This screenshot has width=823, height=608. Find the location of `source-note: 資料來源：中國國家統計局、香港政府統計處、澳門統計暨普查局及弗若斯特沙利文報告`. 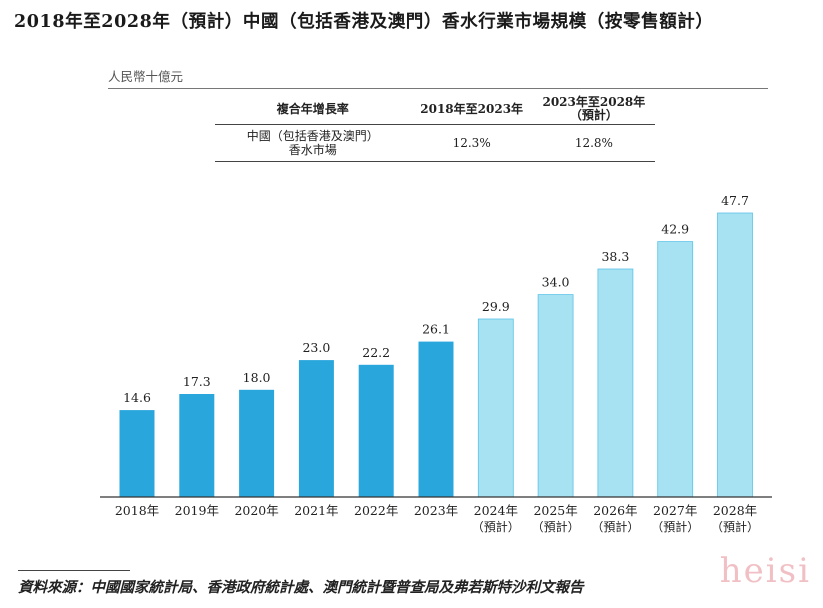

source-note: 資料來源：中國國家統計局、香港政府統計處、澳門統計暨普查局及弗若斯特沙利文報告 is located at coordinates (301, 587).